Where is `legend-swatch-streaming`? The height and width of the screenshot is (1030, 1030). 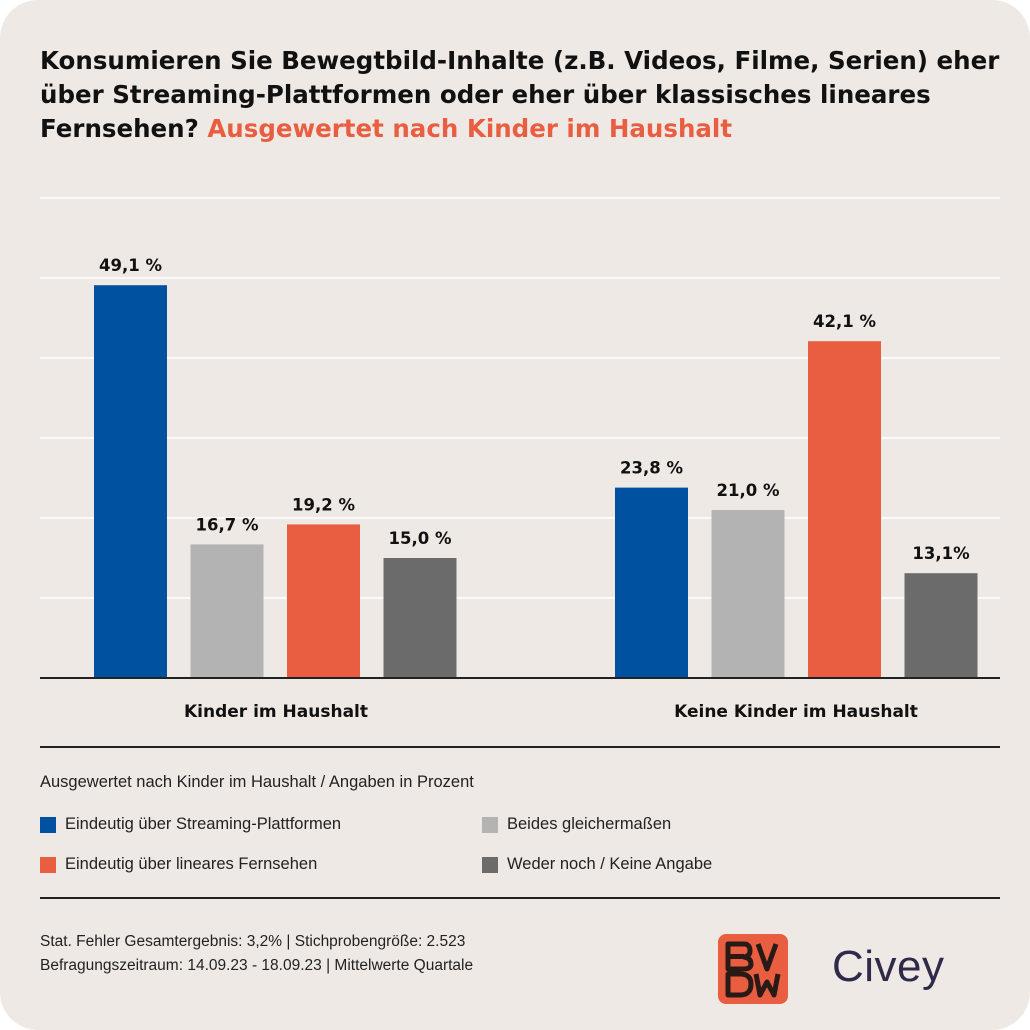 legend-swatch-streaming is located at coordinates (48, 824).